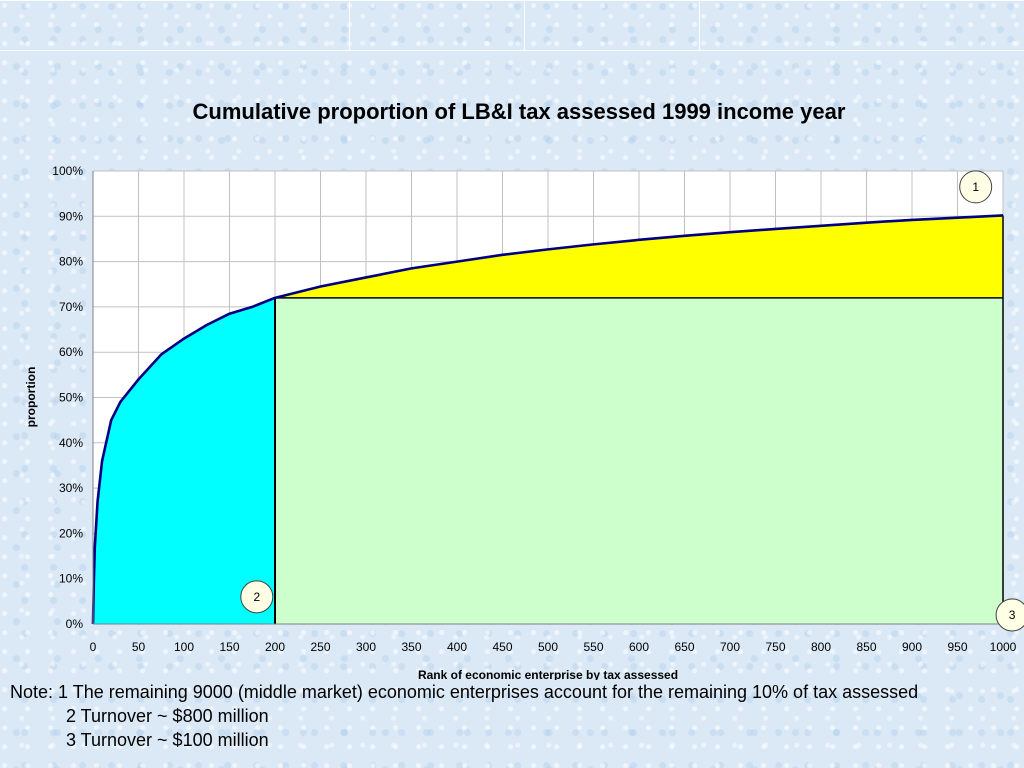 Image resolution: width=1024 pixels, height=768 pixels. I want to click on y-tick-label: 90%, so click(71, 216).